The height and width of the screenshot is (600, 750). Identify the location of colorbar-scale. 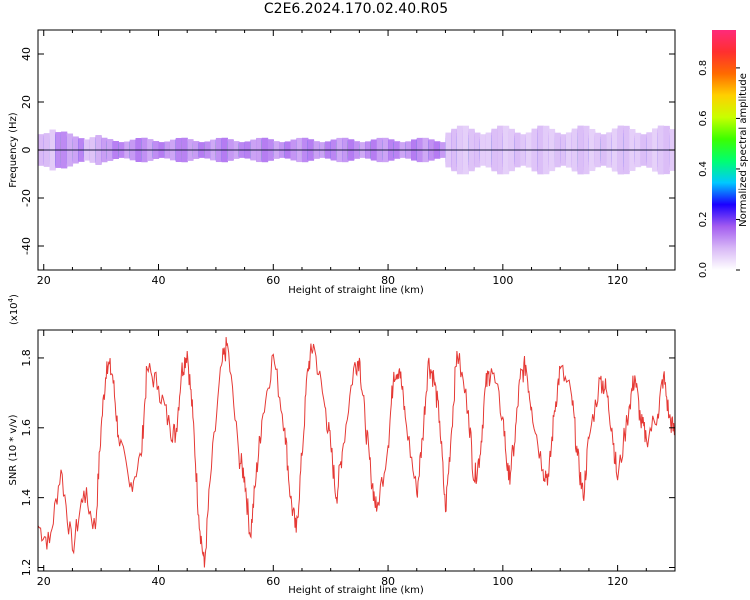
(724, 150).